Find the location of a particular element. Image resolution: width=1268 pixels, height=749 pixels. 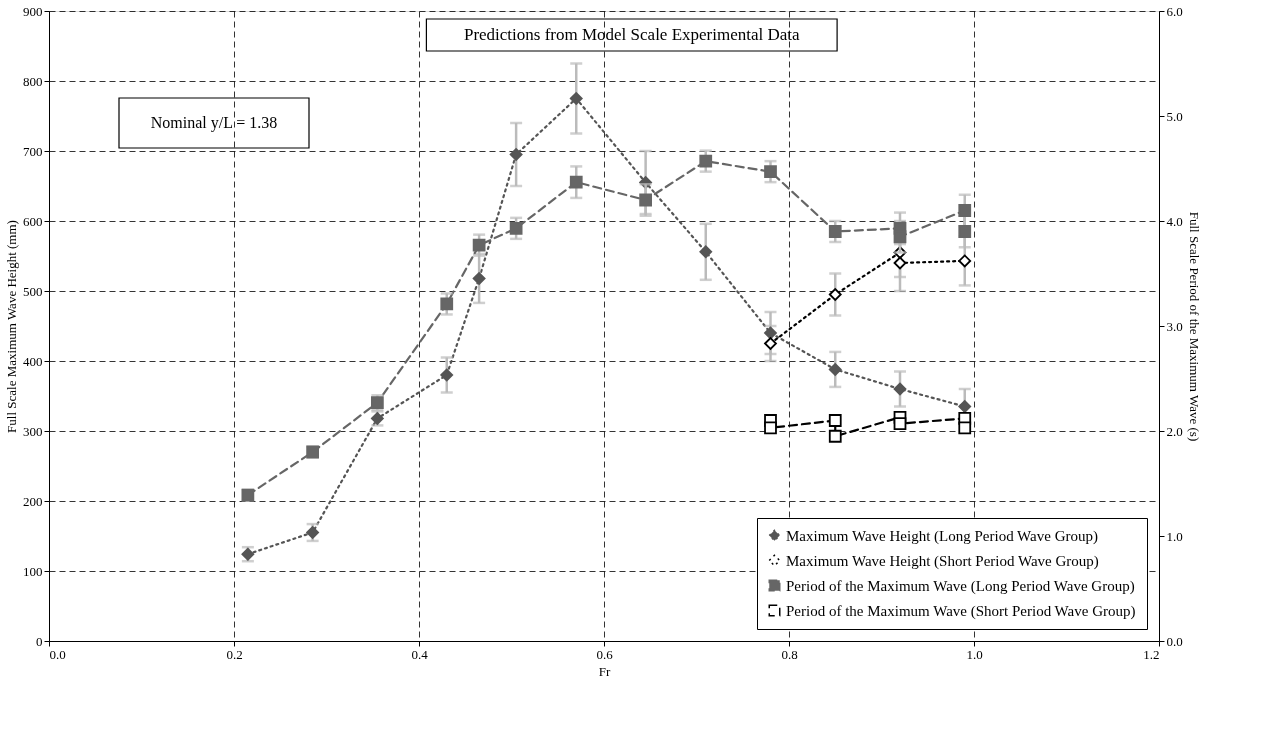

y-tick-label: 200 is located at coordinates (33, 501).